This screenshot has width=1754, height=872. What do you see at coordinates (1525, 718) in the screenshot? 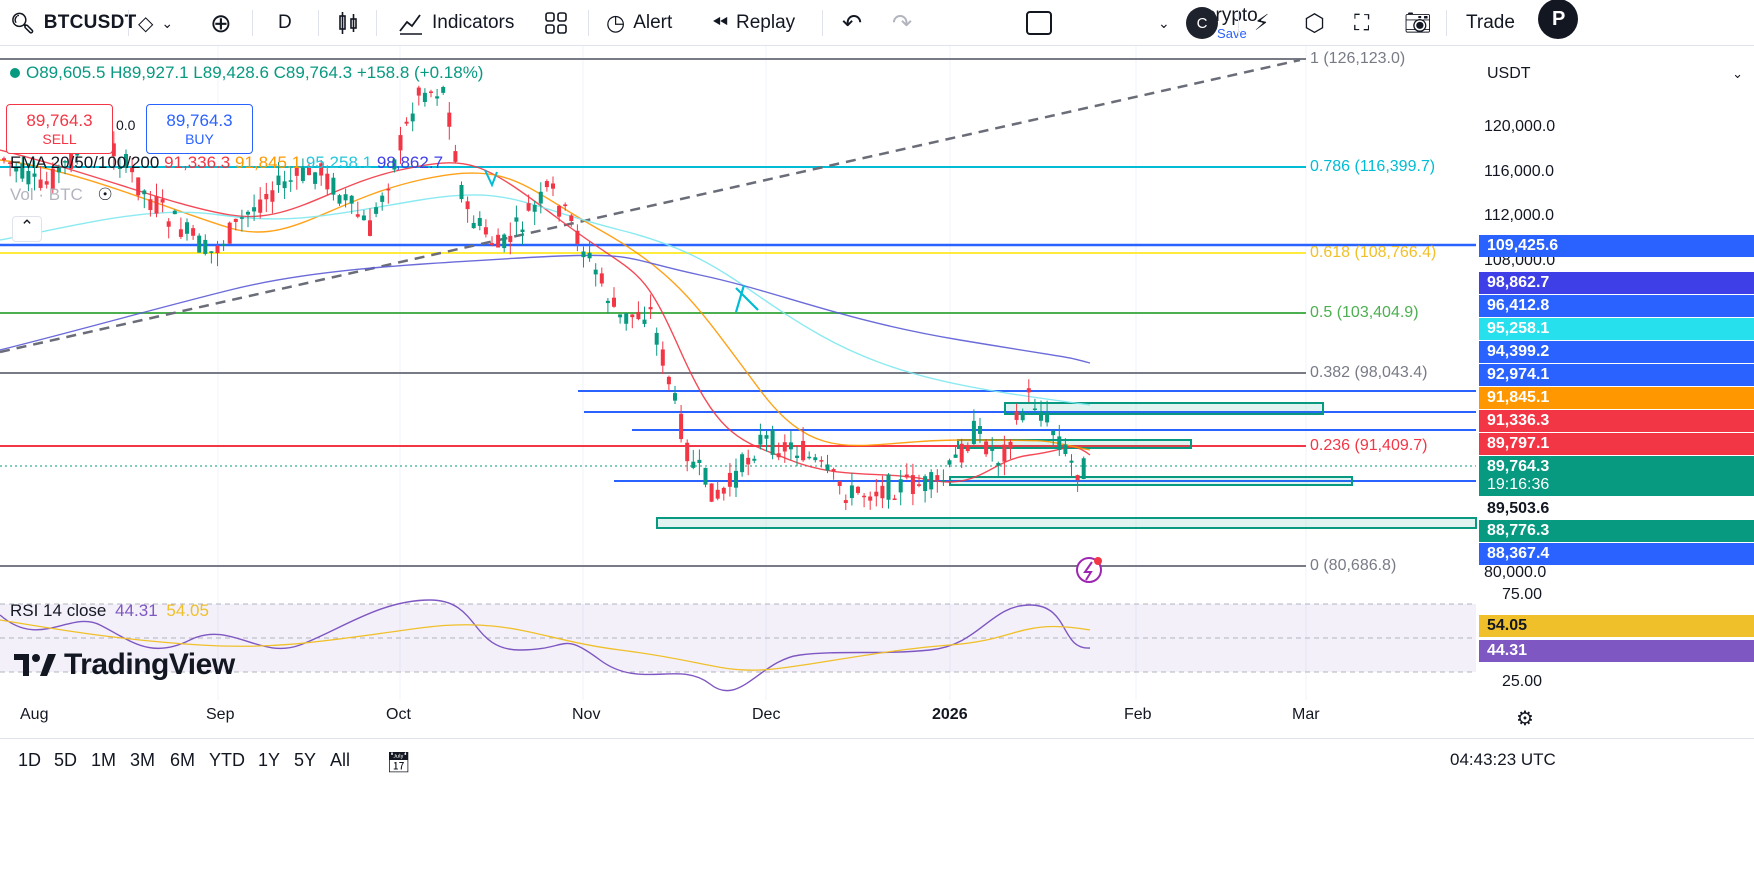
I see `axis-settings-button: ⚙︎` at bounding box center [1525, 718].